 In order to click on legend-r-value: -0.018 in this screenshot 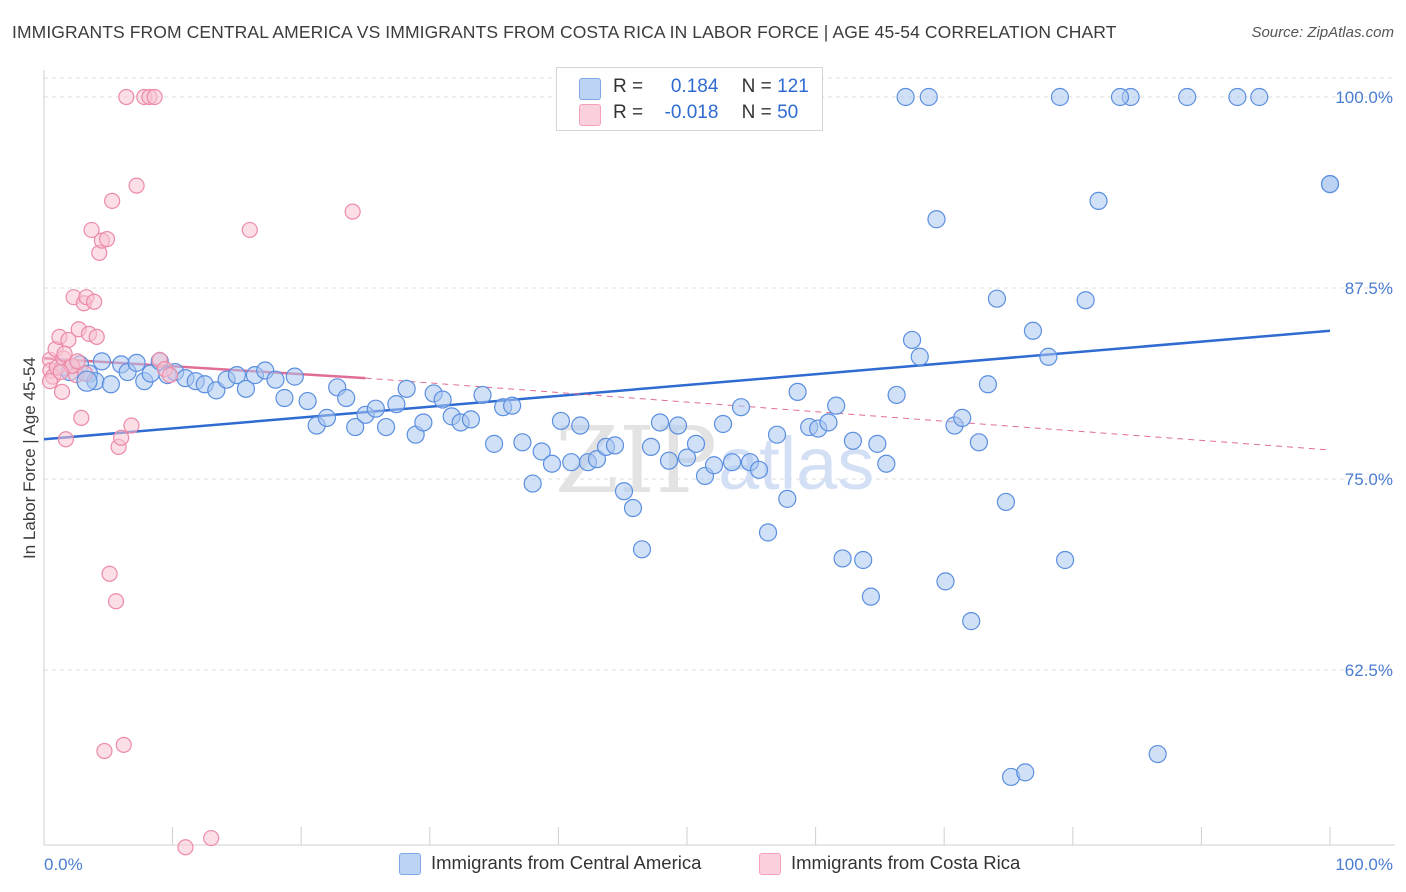, I will do `click(691, 112)`.